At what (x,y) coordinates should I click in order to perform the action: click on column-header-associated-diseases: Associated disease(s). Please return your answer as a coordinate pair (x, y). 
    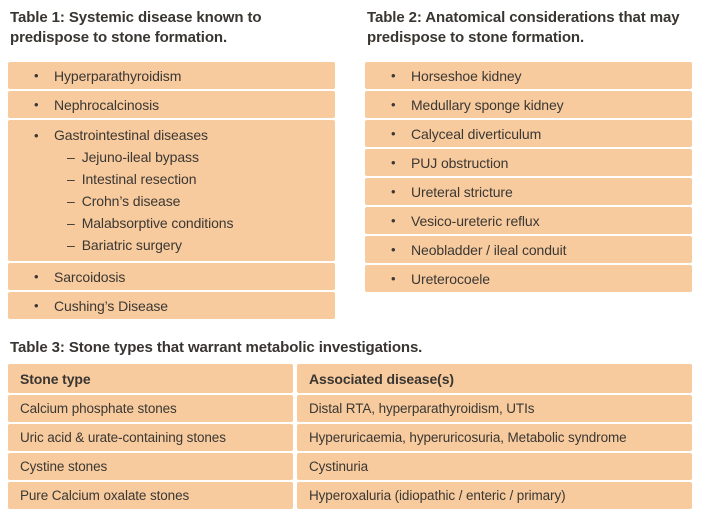
    Looking at the image, I should click on (494, 378).